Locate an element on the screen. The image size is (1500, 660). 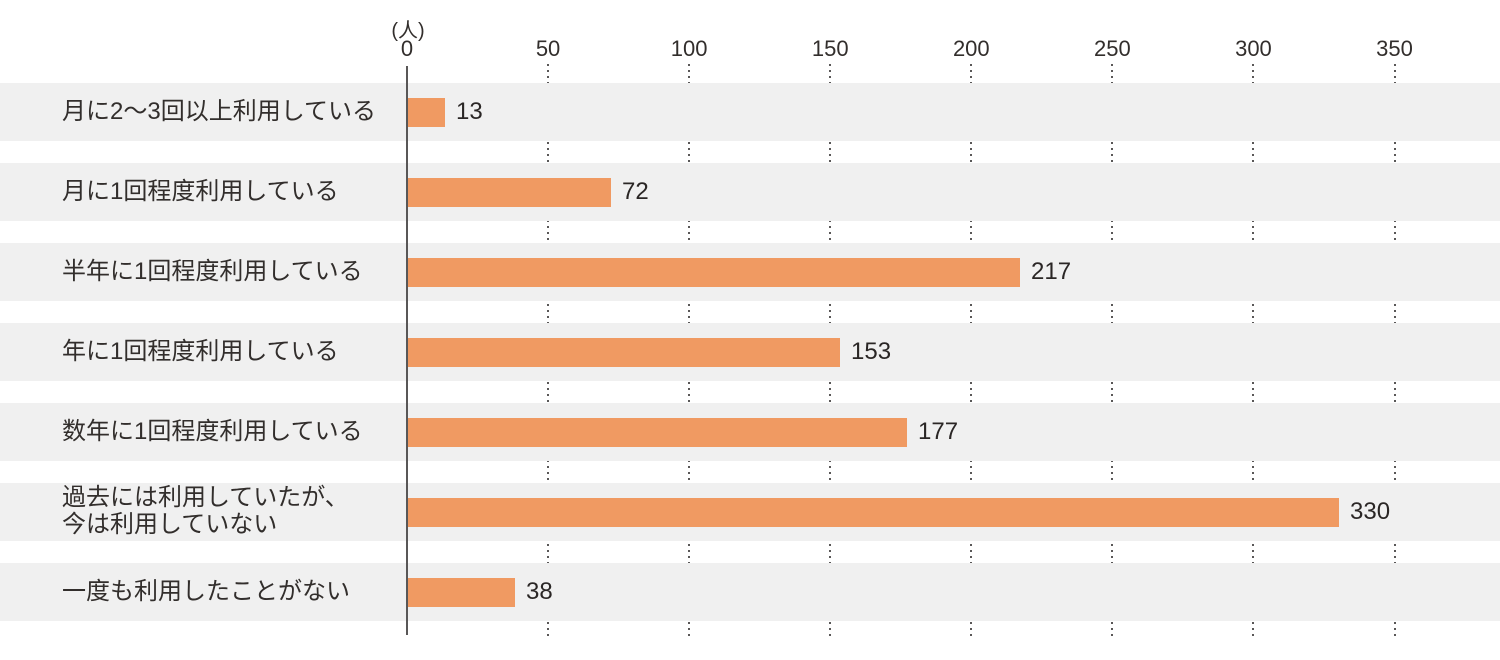
x-tick-label: 200 is located at coordinates (971, 48).